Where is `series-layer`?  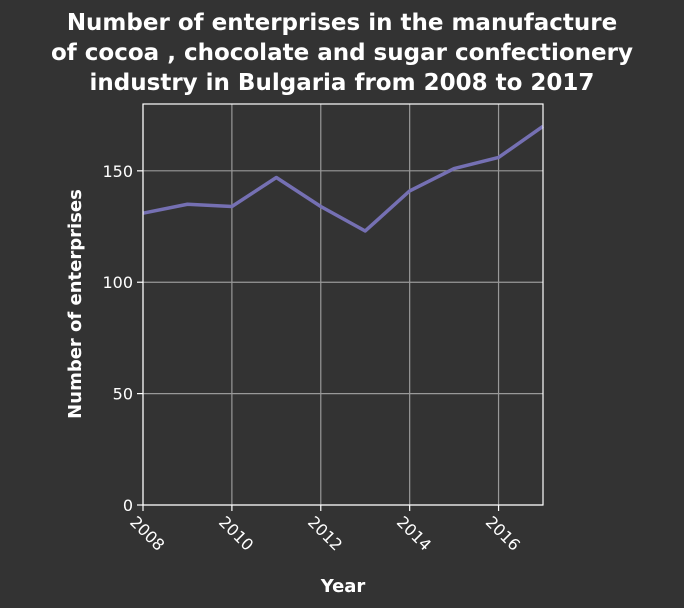 series-layer is located at coordinates (343, 178).